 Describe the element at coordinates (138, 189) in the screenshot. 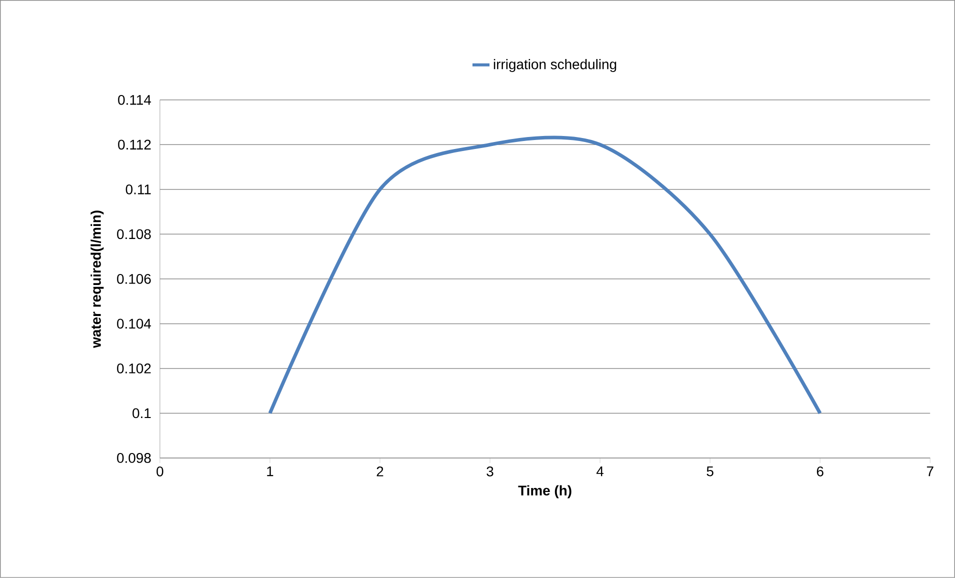

I see `y-tick-label: 0.11` at that location.